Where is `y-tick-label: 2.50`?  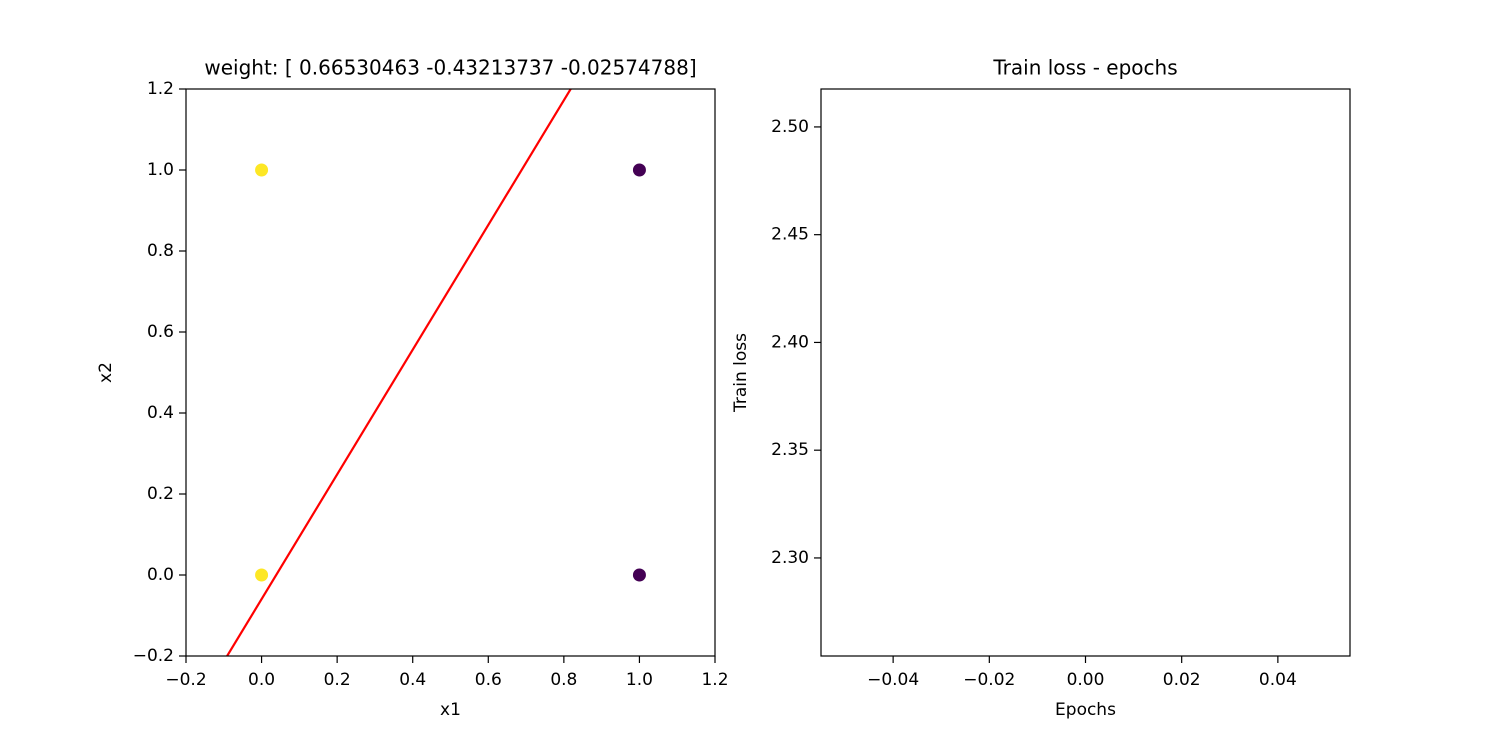
y-tick-label: 2.50 is located at coordinates (790, 127).